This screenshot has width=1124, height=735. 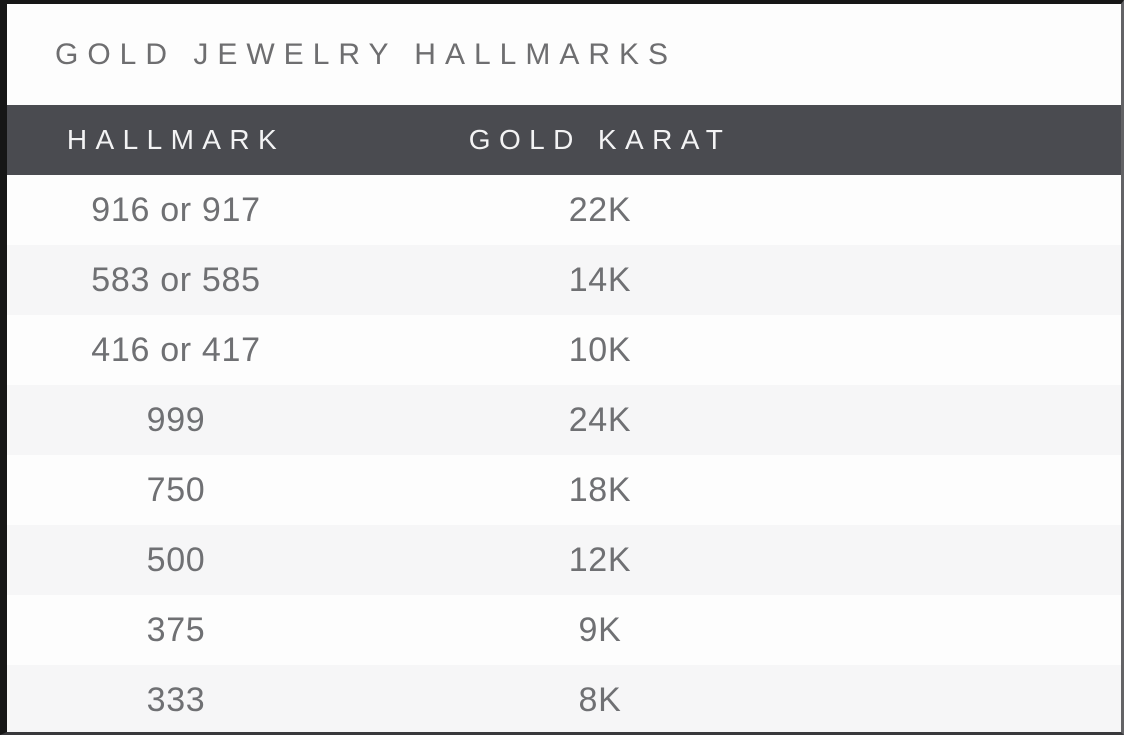 What do you see at coordinates (600, 559) in the screenshot?
I see `karat-cell: 12K` at bounding box center [600, 559].